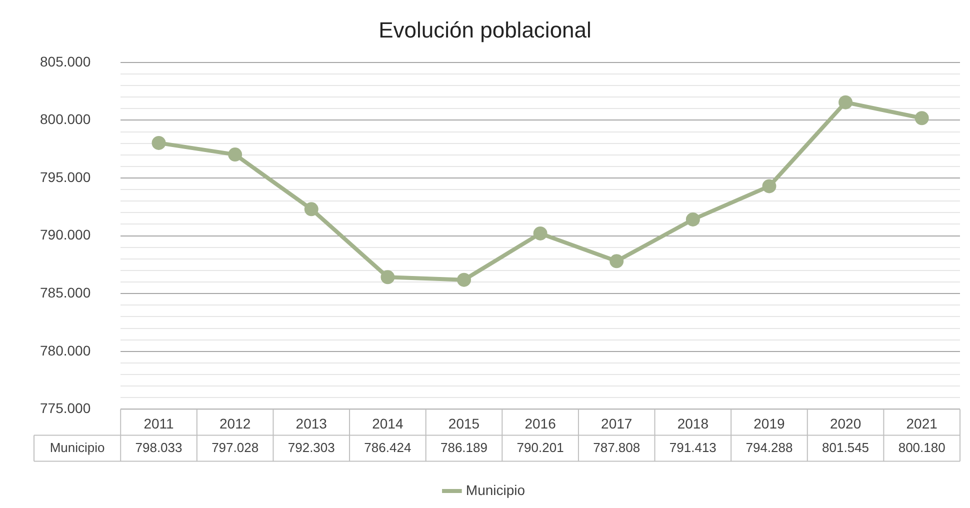  Describe the element at coordinates (159, 423) in the screenshot. I see `x-tick-label: 2011` at that location.